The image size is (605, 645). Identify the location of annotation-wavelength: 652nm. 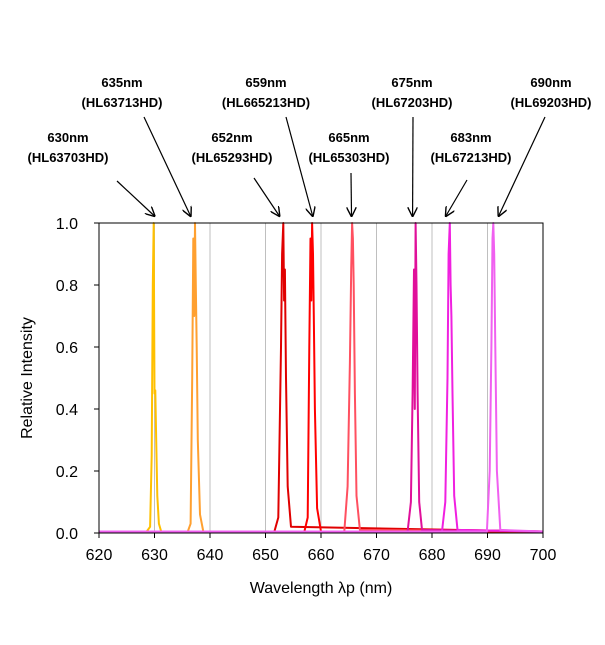
(231, 137).